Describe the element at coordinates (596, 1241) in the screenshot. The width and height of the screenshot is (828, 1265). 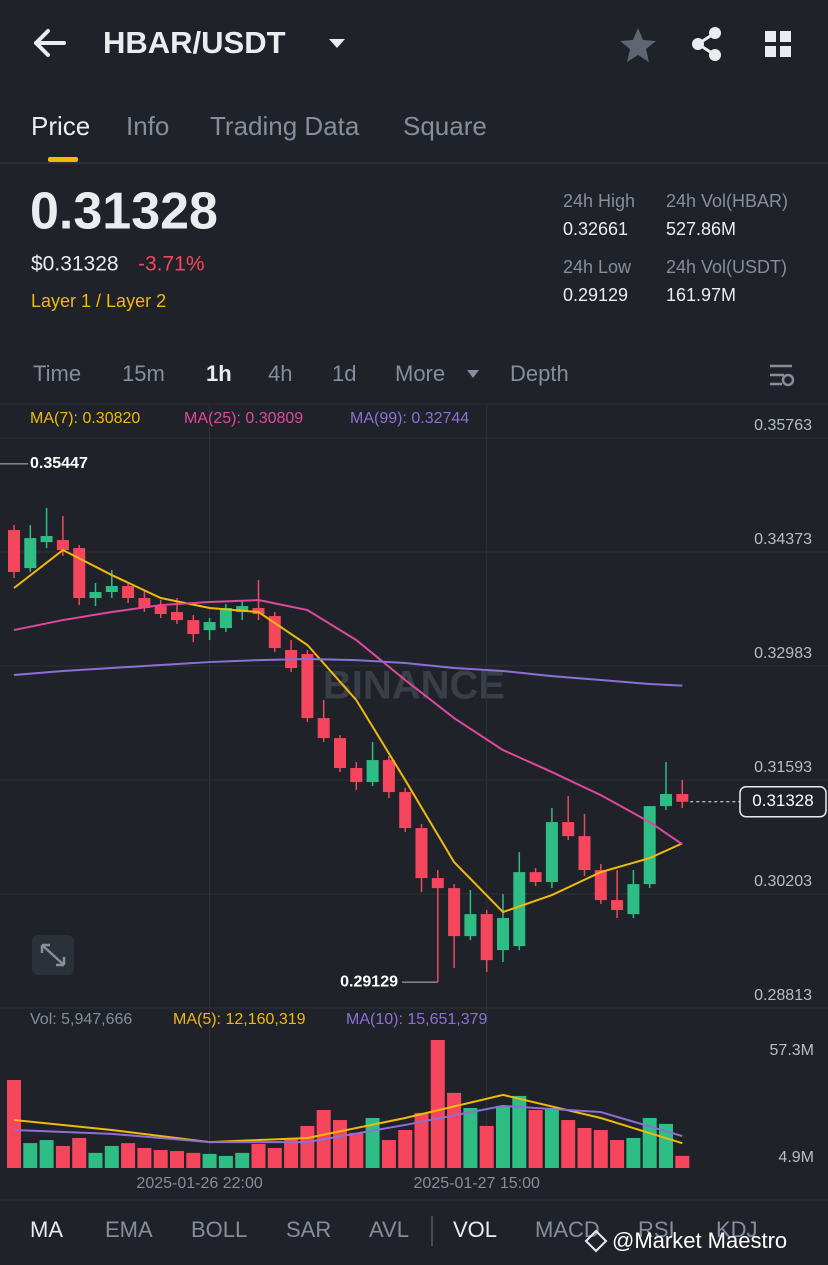
I see `watermark-logo` at that location.